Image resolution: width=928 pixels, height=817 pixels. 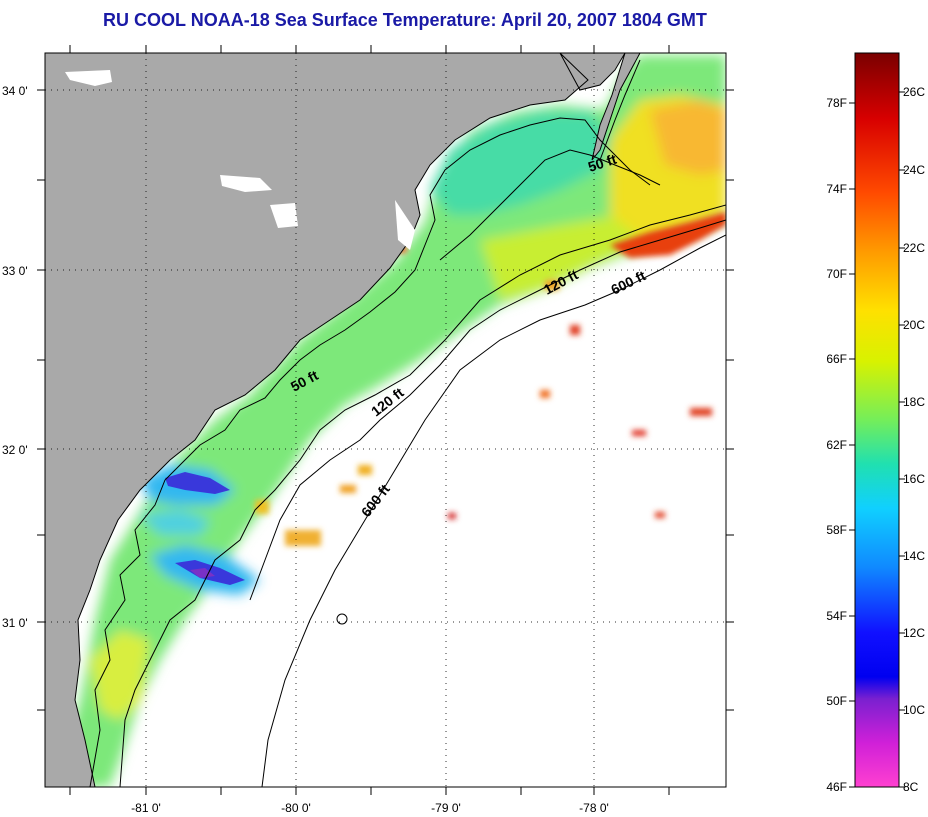 What do you see at coordinates (15, 623) in the screenshot?
I see `lat-label-31: 31 0'` at bounding box center [15, 623].